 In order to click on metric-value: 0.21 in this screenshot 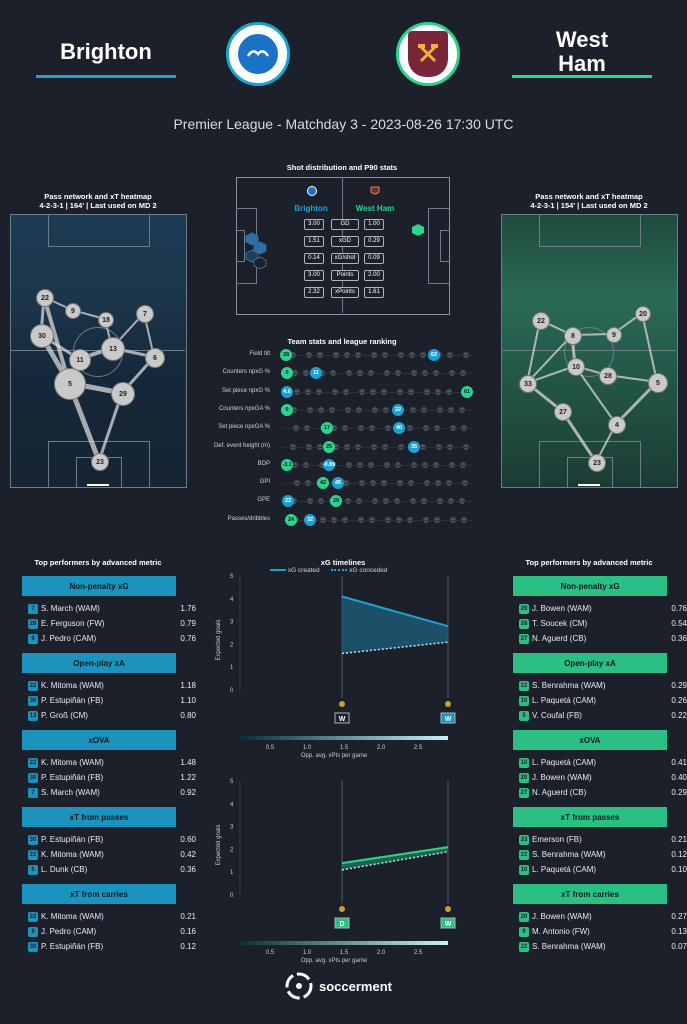, I will do `click(679, 839)`.